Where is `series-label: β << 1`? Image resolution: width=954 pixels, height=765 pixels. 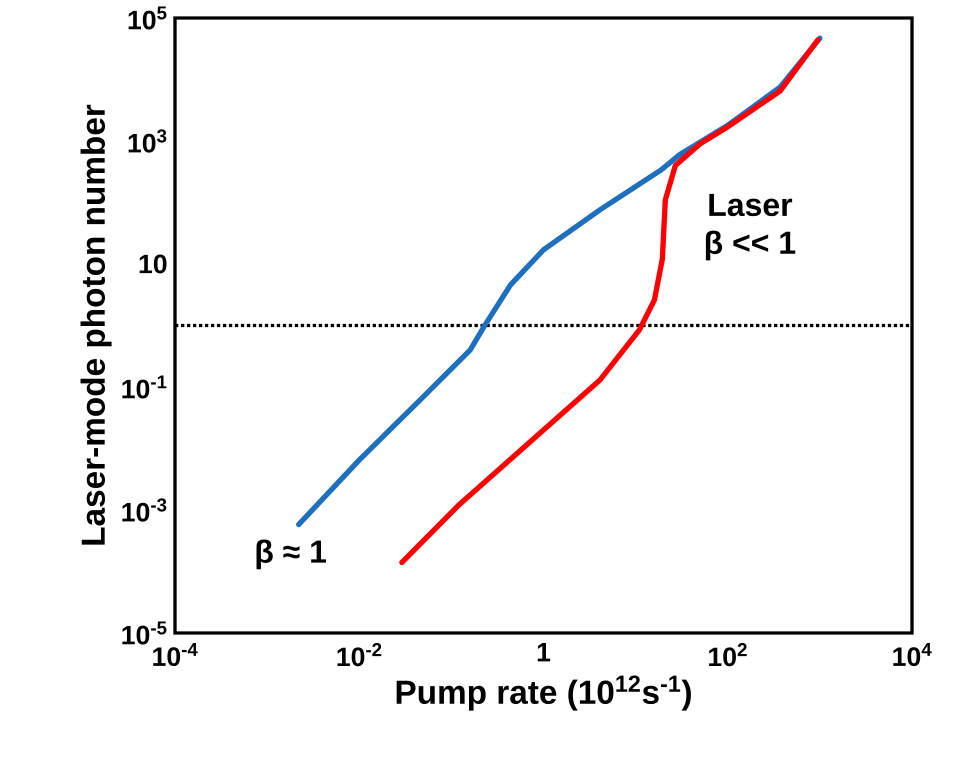
series-label: β << 1 is located at coordinates (751, 245).